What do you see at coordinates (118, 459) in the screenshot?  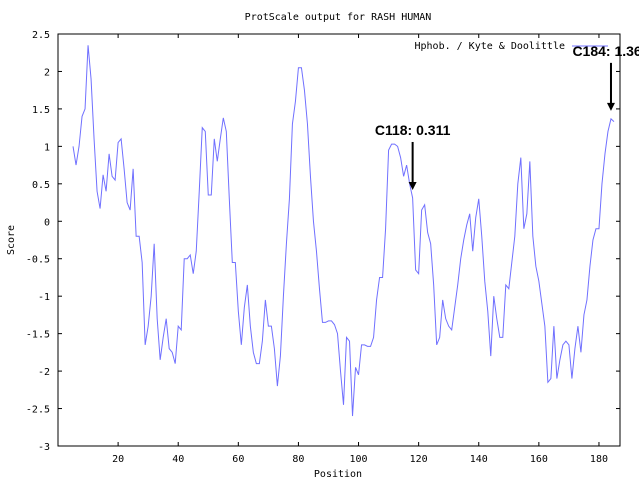 I see `x-tick-label: 20` at bounding box center [118, 459].